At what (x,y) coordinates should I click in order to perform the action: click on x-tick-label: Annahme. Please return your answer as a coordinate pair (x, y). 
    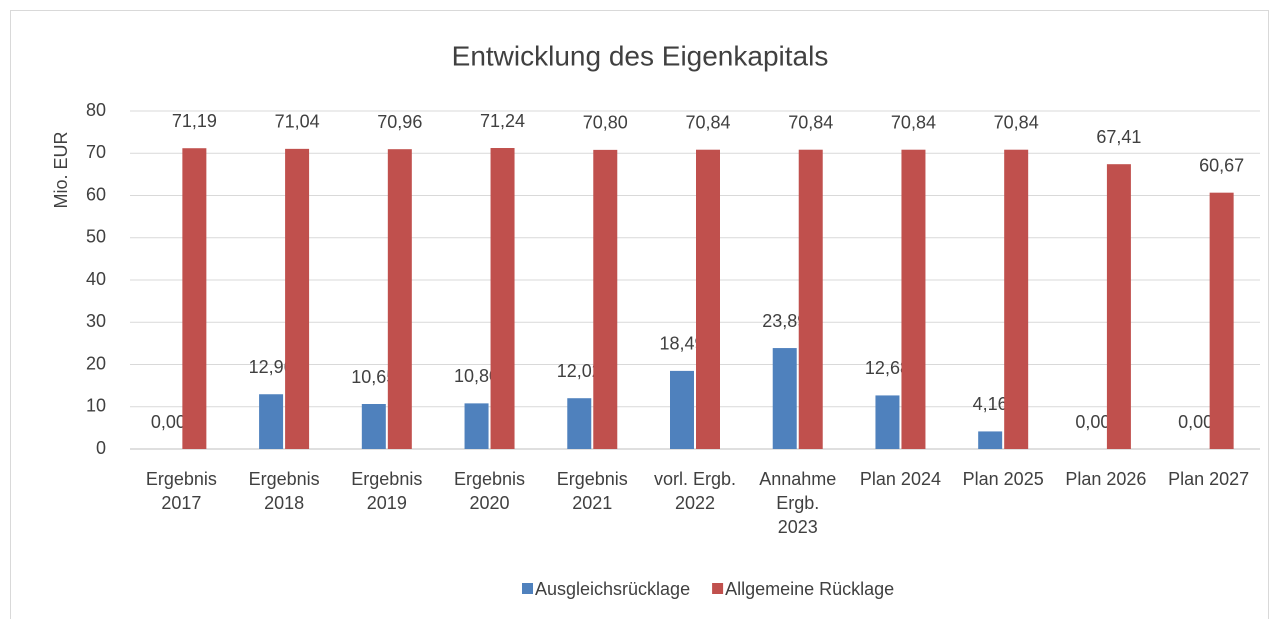
    Looking at the image, I should click on (797, 479).